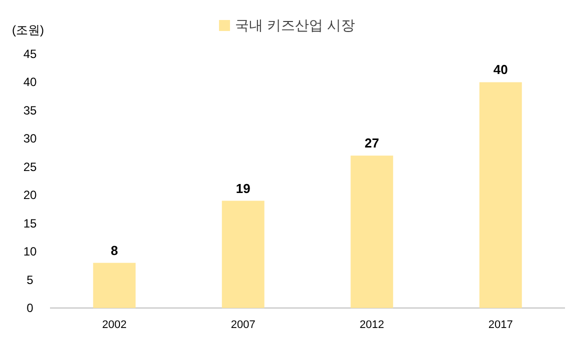  What do you see at coordinates (30, 223) in the screenshot?
I see `y-tick-label: 15` at bounding box center [30, 223].